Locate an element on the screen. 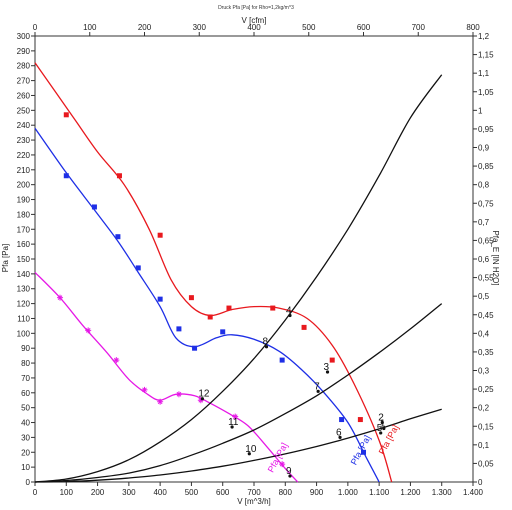  y-tick-label: 100 is located at coordinates (24, 333).